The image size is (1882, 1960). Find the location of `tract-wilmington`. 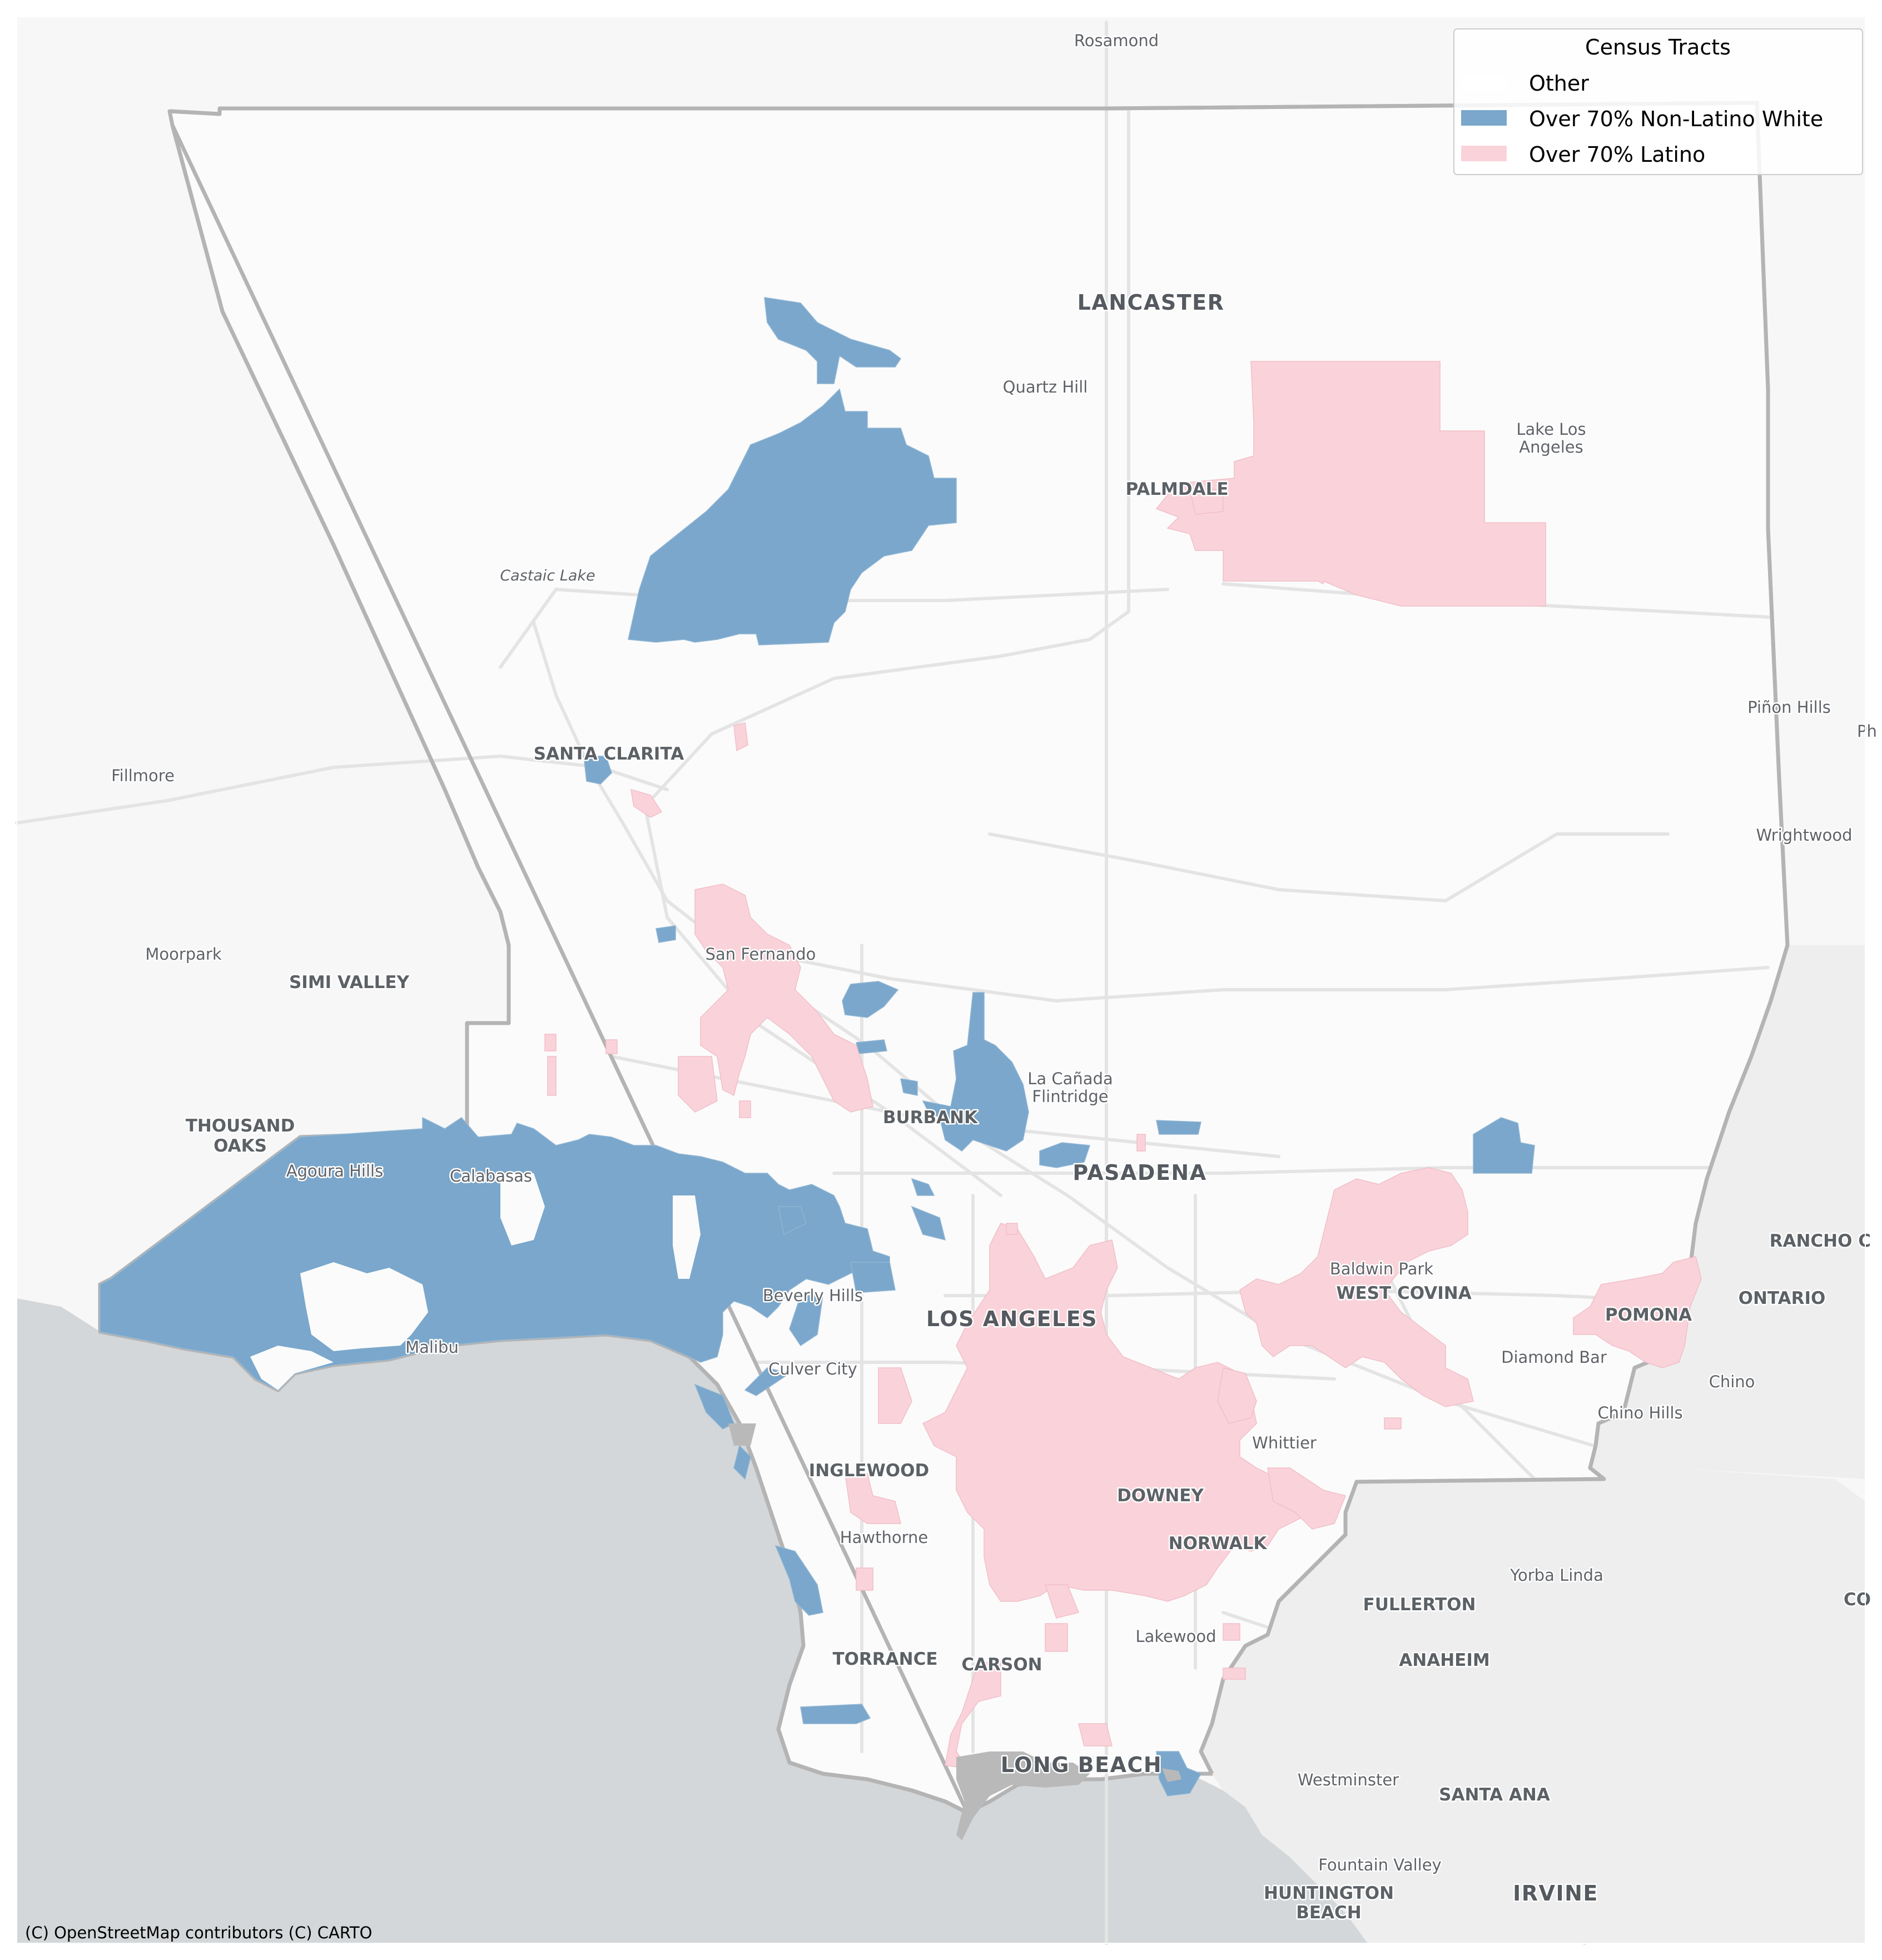

tract-wilmington is located at coordinates (973, 1715).